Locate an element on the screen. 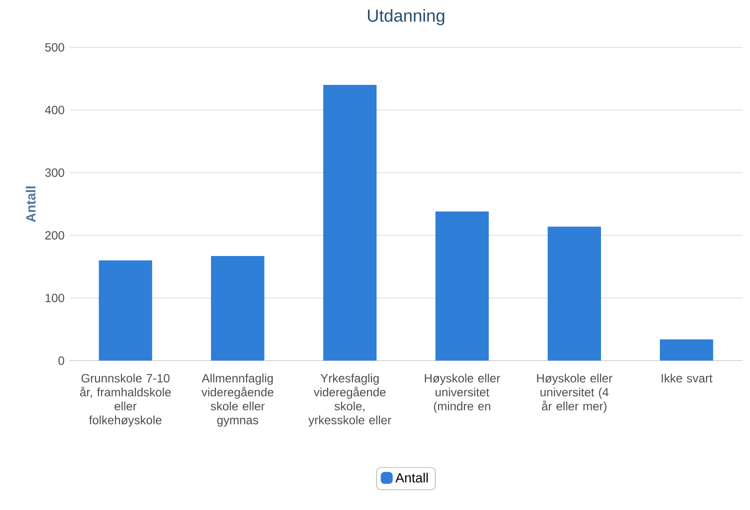 This screenshot has height=510, width=750. chart-title: Utdanning is located at coordinates (406, 17).